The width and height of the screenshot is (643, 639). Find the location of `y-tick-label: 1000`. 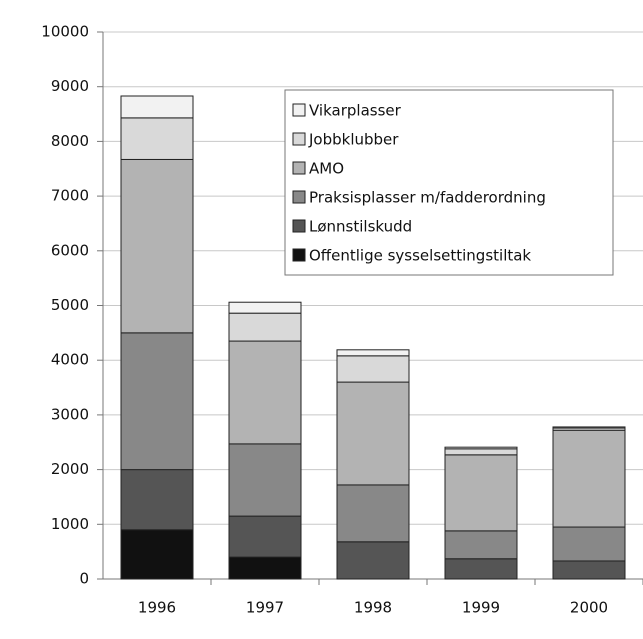

y-tick-label: 1000 is located at coordinates (70, 524).